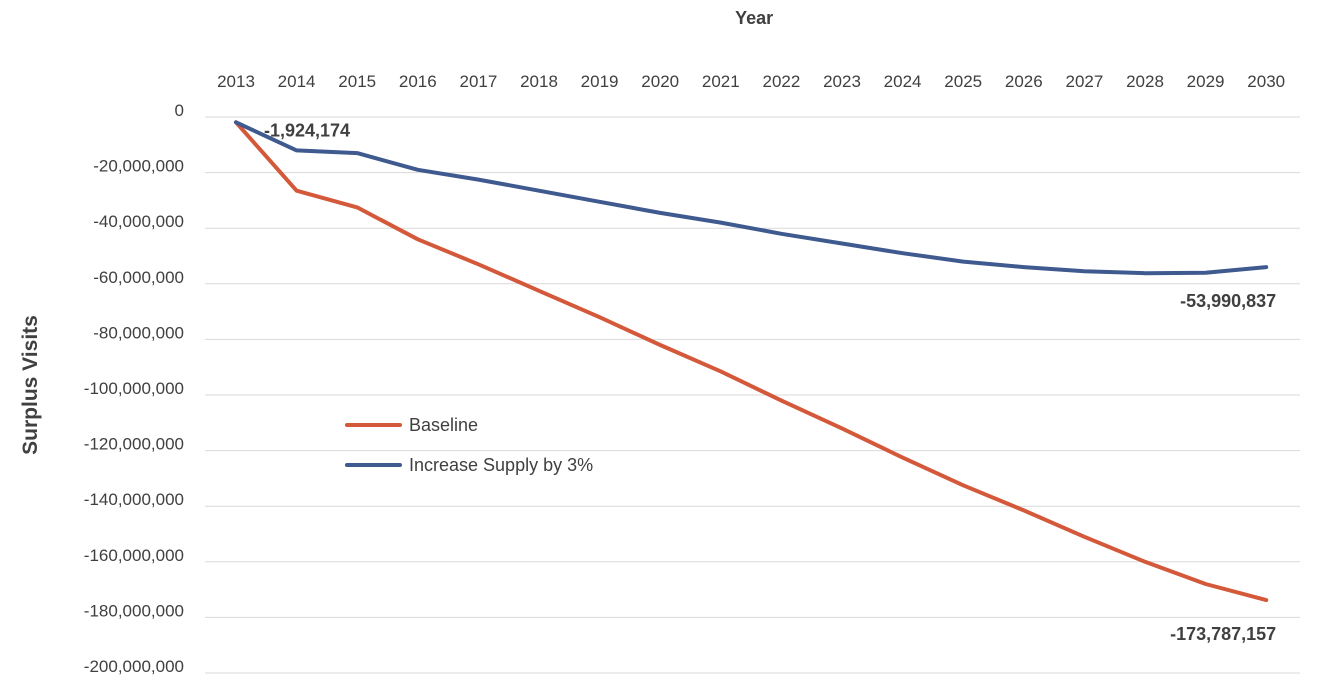 This screenshot has width=1341, height=685. Describe the element at coordinates (478, 81) in the screenshot. I see `x-tick-label: 2017` at that location.